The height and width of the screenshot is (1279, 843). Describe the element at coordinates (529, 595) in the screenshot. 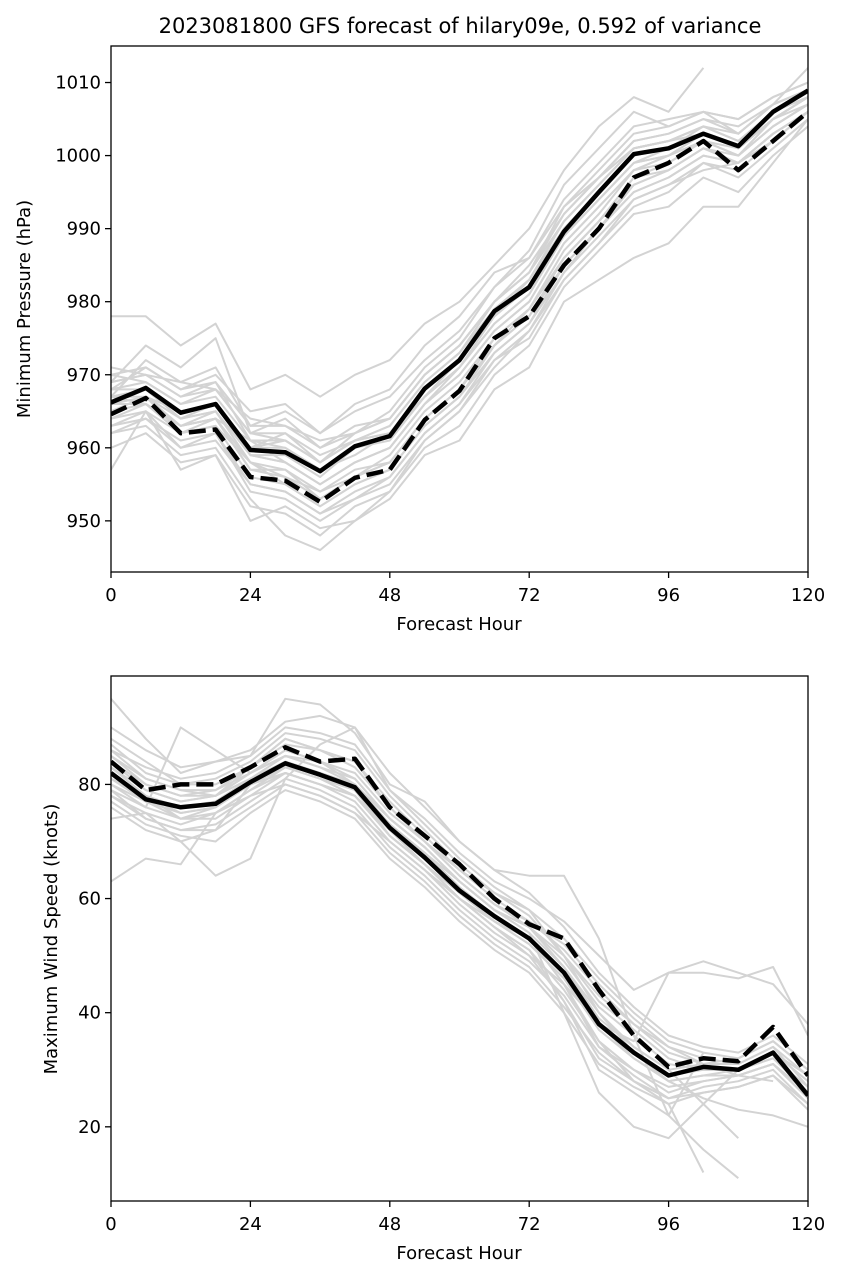

I see `pressure-x-tick-label-72: 72` at that location.